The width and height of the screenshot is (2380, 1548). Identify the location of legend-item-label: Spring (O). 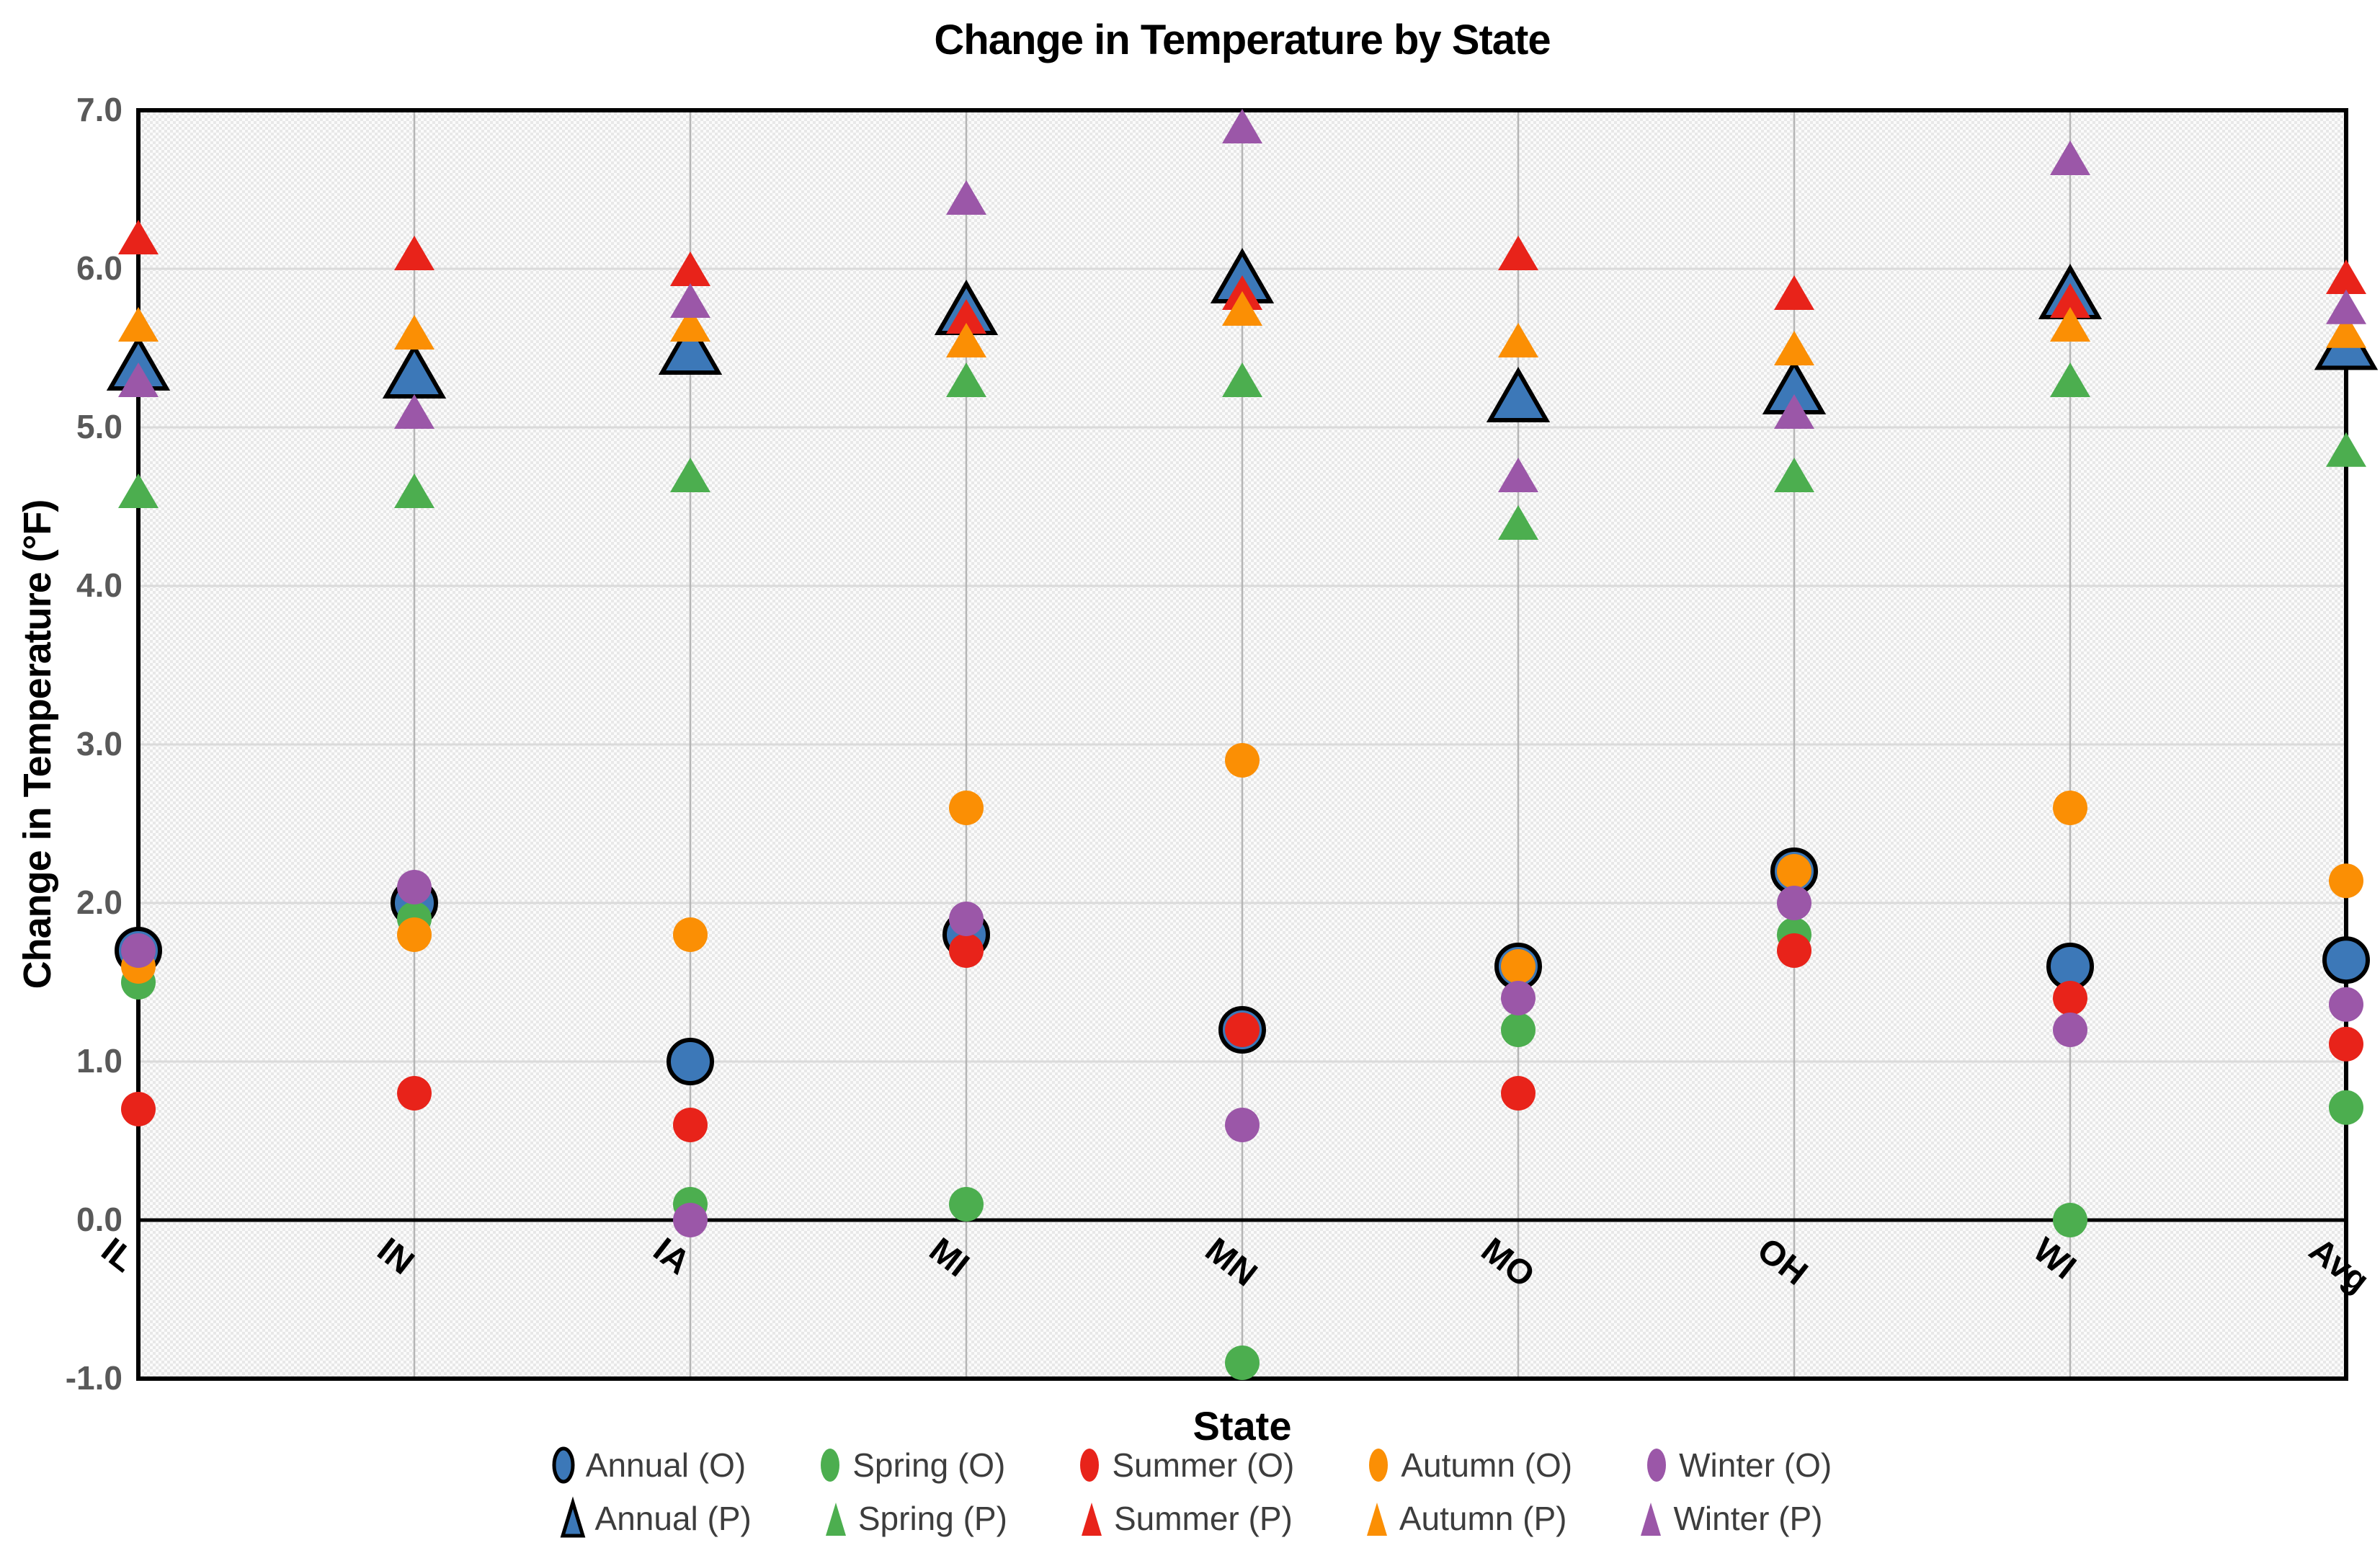
(929, 1465).